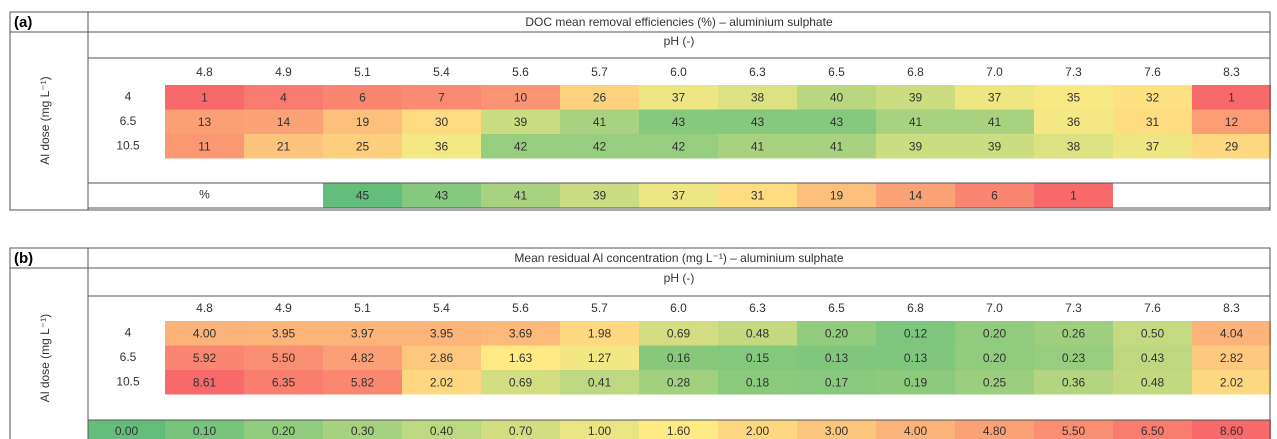 The width and height of the screenshot is (1277, 439). I want to click on legend-label: %, so click(204, 195).